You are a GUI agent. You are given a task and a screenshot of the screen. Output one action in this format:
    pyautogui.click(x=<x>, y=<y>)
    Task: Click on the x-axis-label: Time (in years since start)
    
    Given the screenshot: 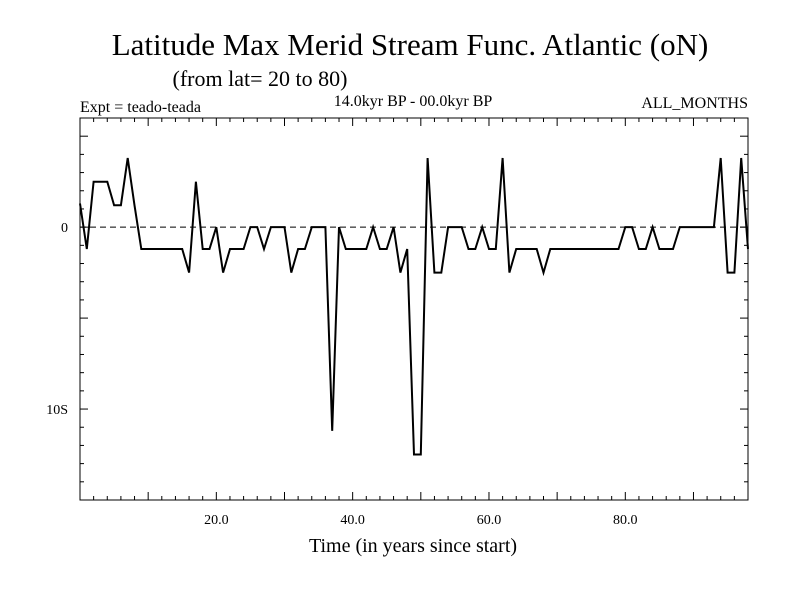 What is the action you would take?
    pyautogui.click(x=413, y=546)
    